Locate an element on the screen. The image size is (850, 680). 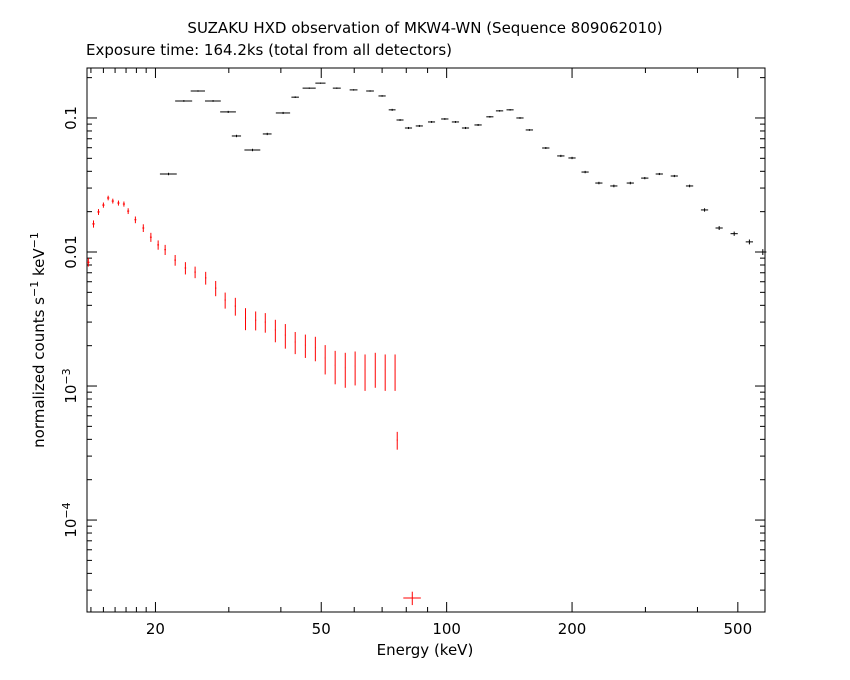
y-tick-label: 0.01 is located at coordinates (71, 251).